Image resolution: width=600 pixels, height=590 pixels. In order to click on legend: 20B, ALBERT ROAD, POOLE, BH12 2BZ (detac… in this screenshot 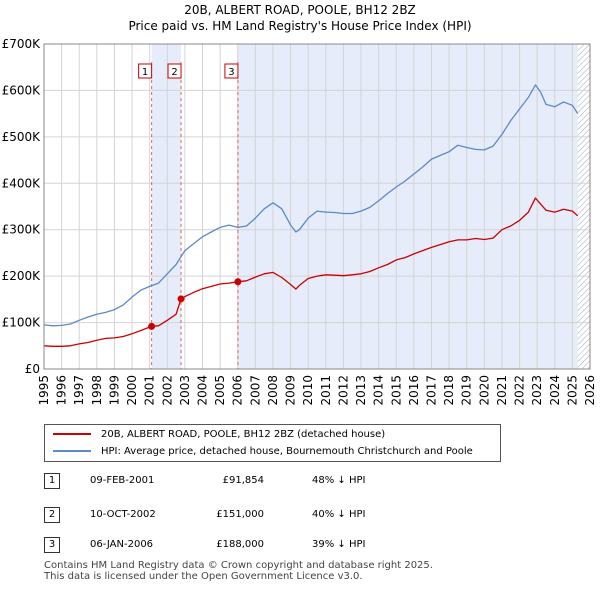, I will do `click(272, 443)`.